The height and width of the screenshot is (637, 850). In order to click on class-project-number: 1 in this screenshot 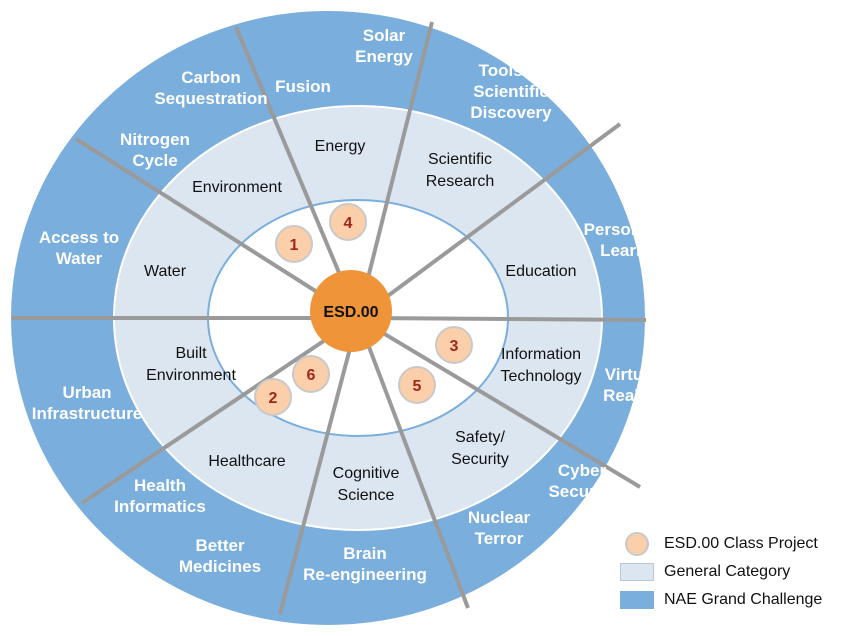, I will do `click(294, 245)`.